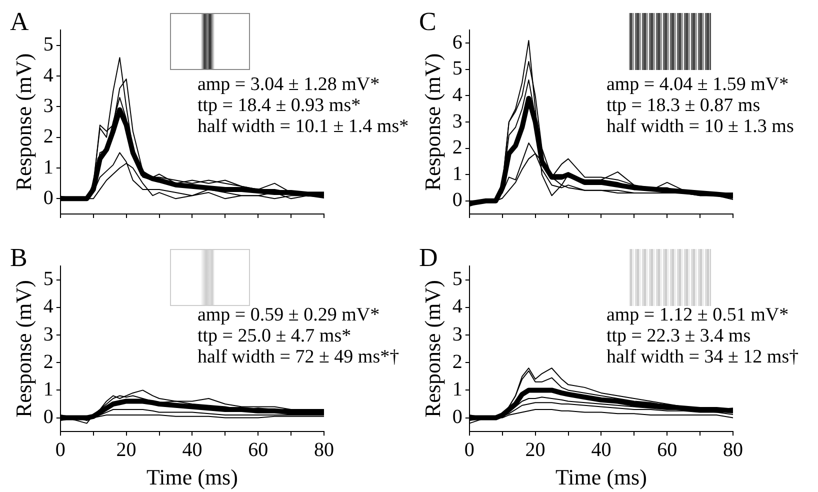 Image resolution: width=818 pixels, height=492 pixels. Describe the element at coordinates (288, 315) in the screenshot. I see `annotation: amp = 0.59 ± 0.29 mV*` at that location.